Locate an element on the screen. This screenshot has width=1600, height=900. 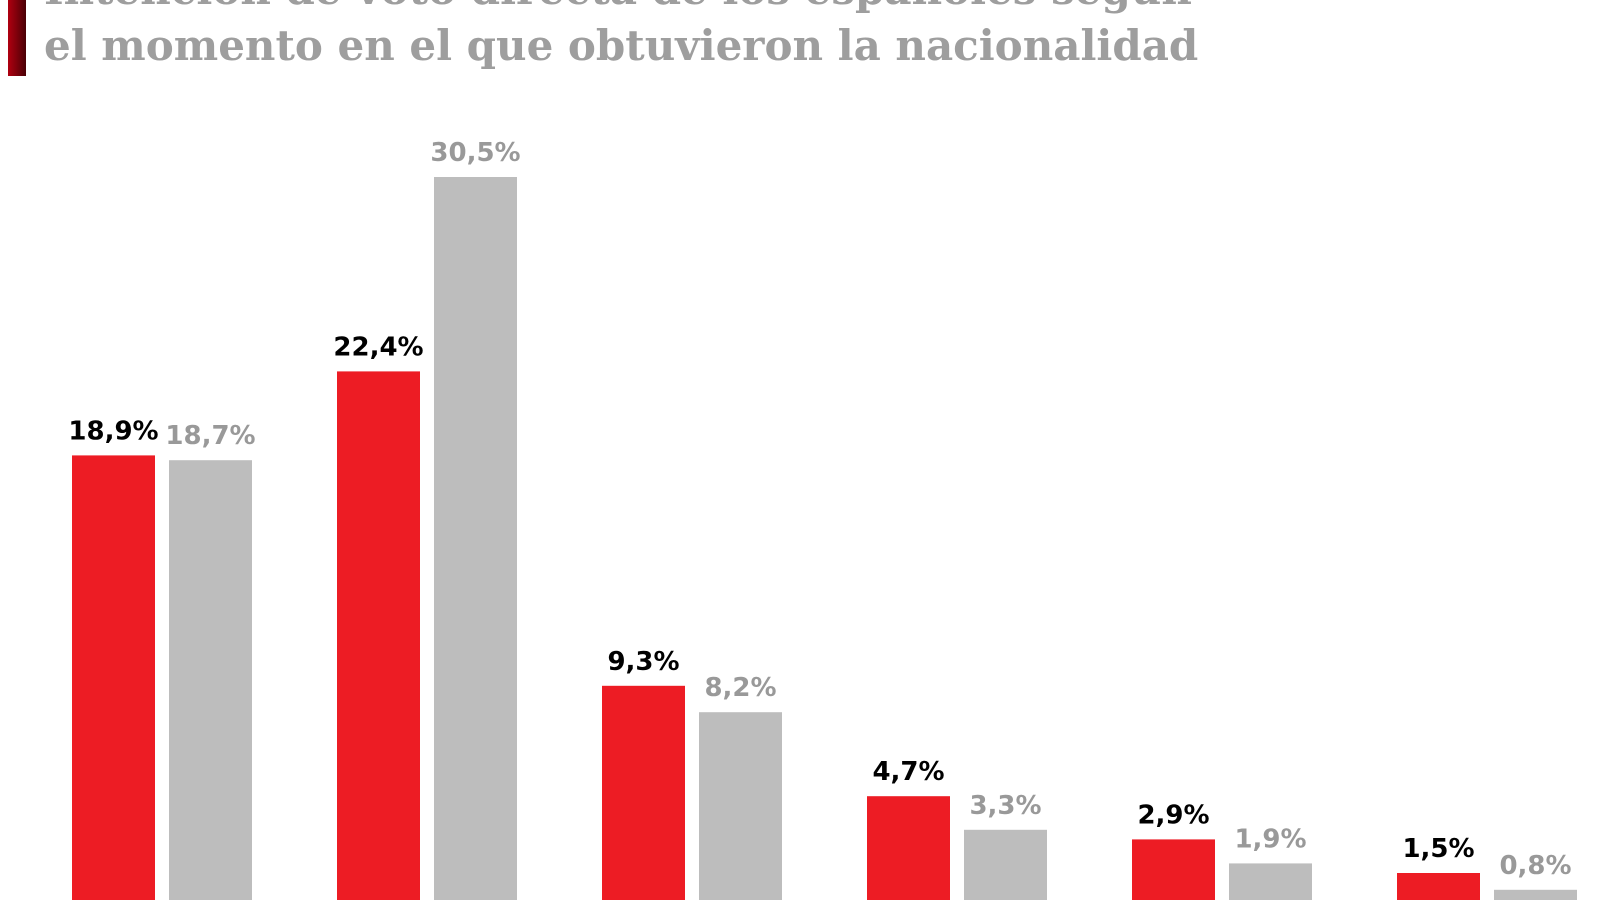
value-label: 1,5% is located at coordinates (1438, 849).